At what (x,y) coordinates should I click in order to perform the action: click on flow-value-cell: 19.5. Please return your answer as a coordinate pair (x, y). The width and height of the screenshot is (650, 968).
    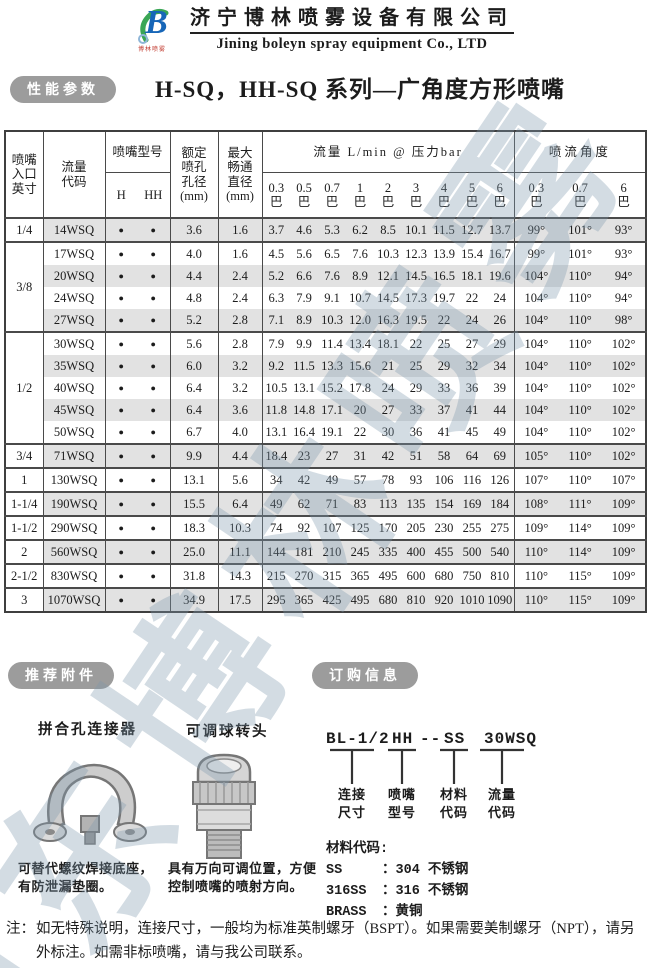
    Looking at the image, I should click on (416, 320).